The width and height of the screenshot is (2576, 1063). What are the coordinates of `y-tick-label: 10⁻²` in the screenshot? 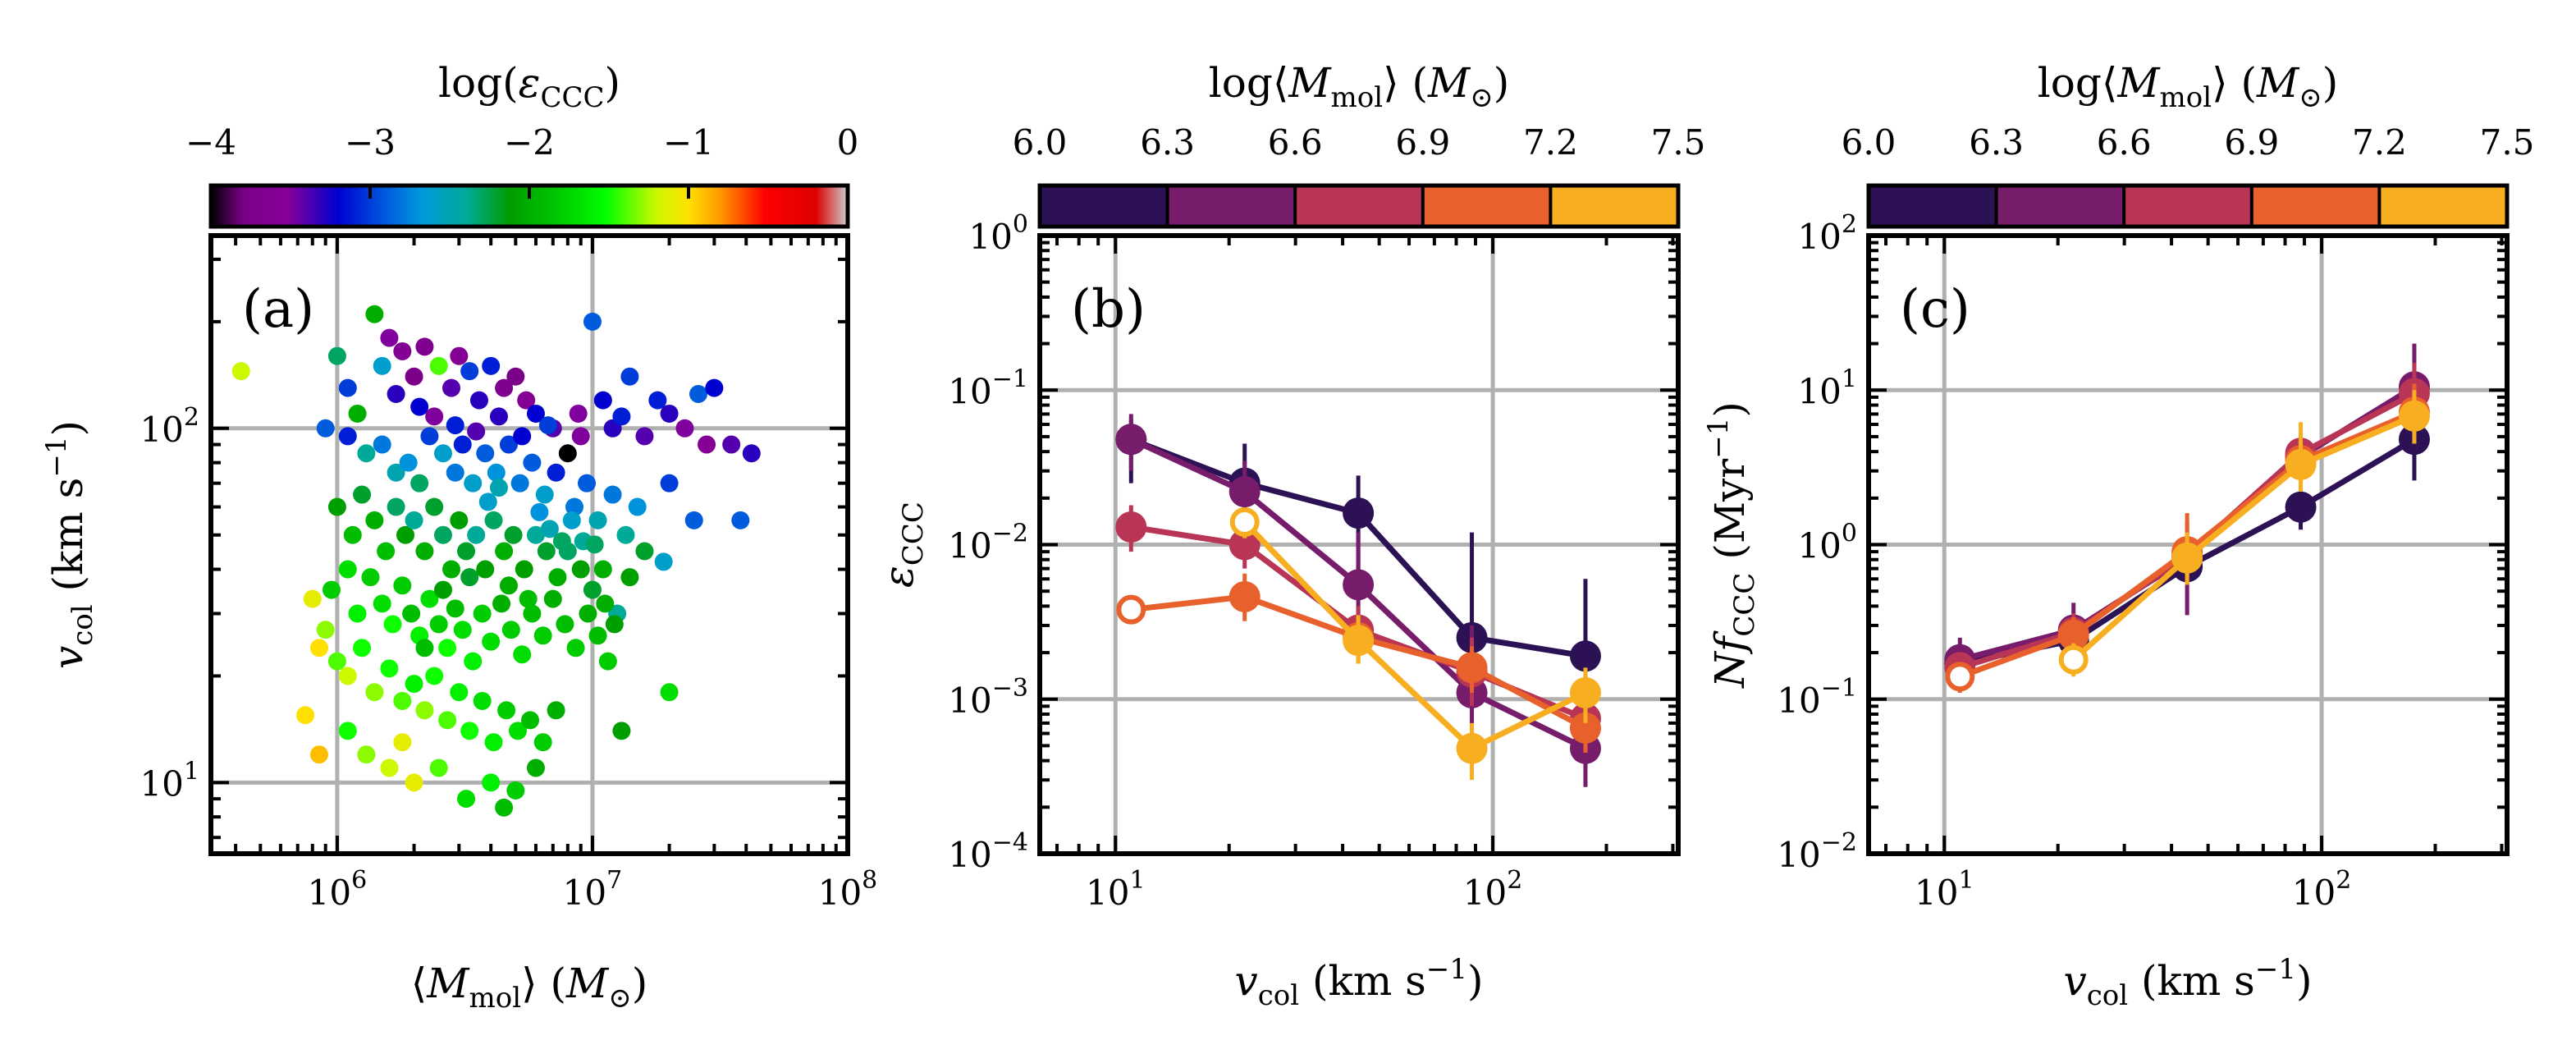 It's located at (1817, 851).